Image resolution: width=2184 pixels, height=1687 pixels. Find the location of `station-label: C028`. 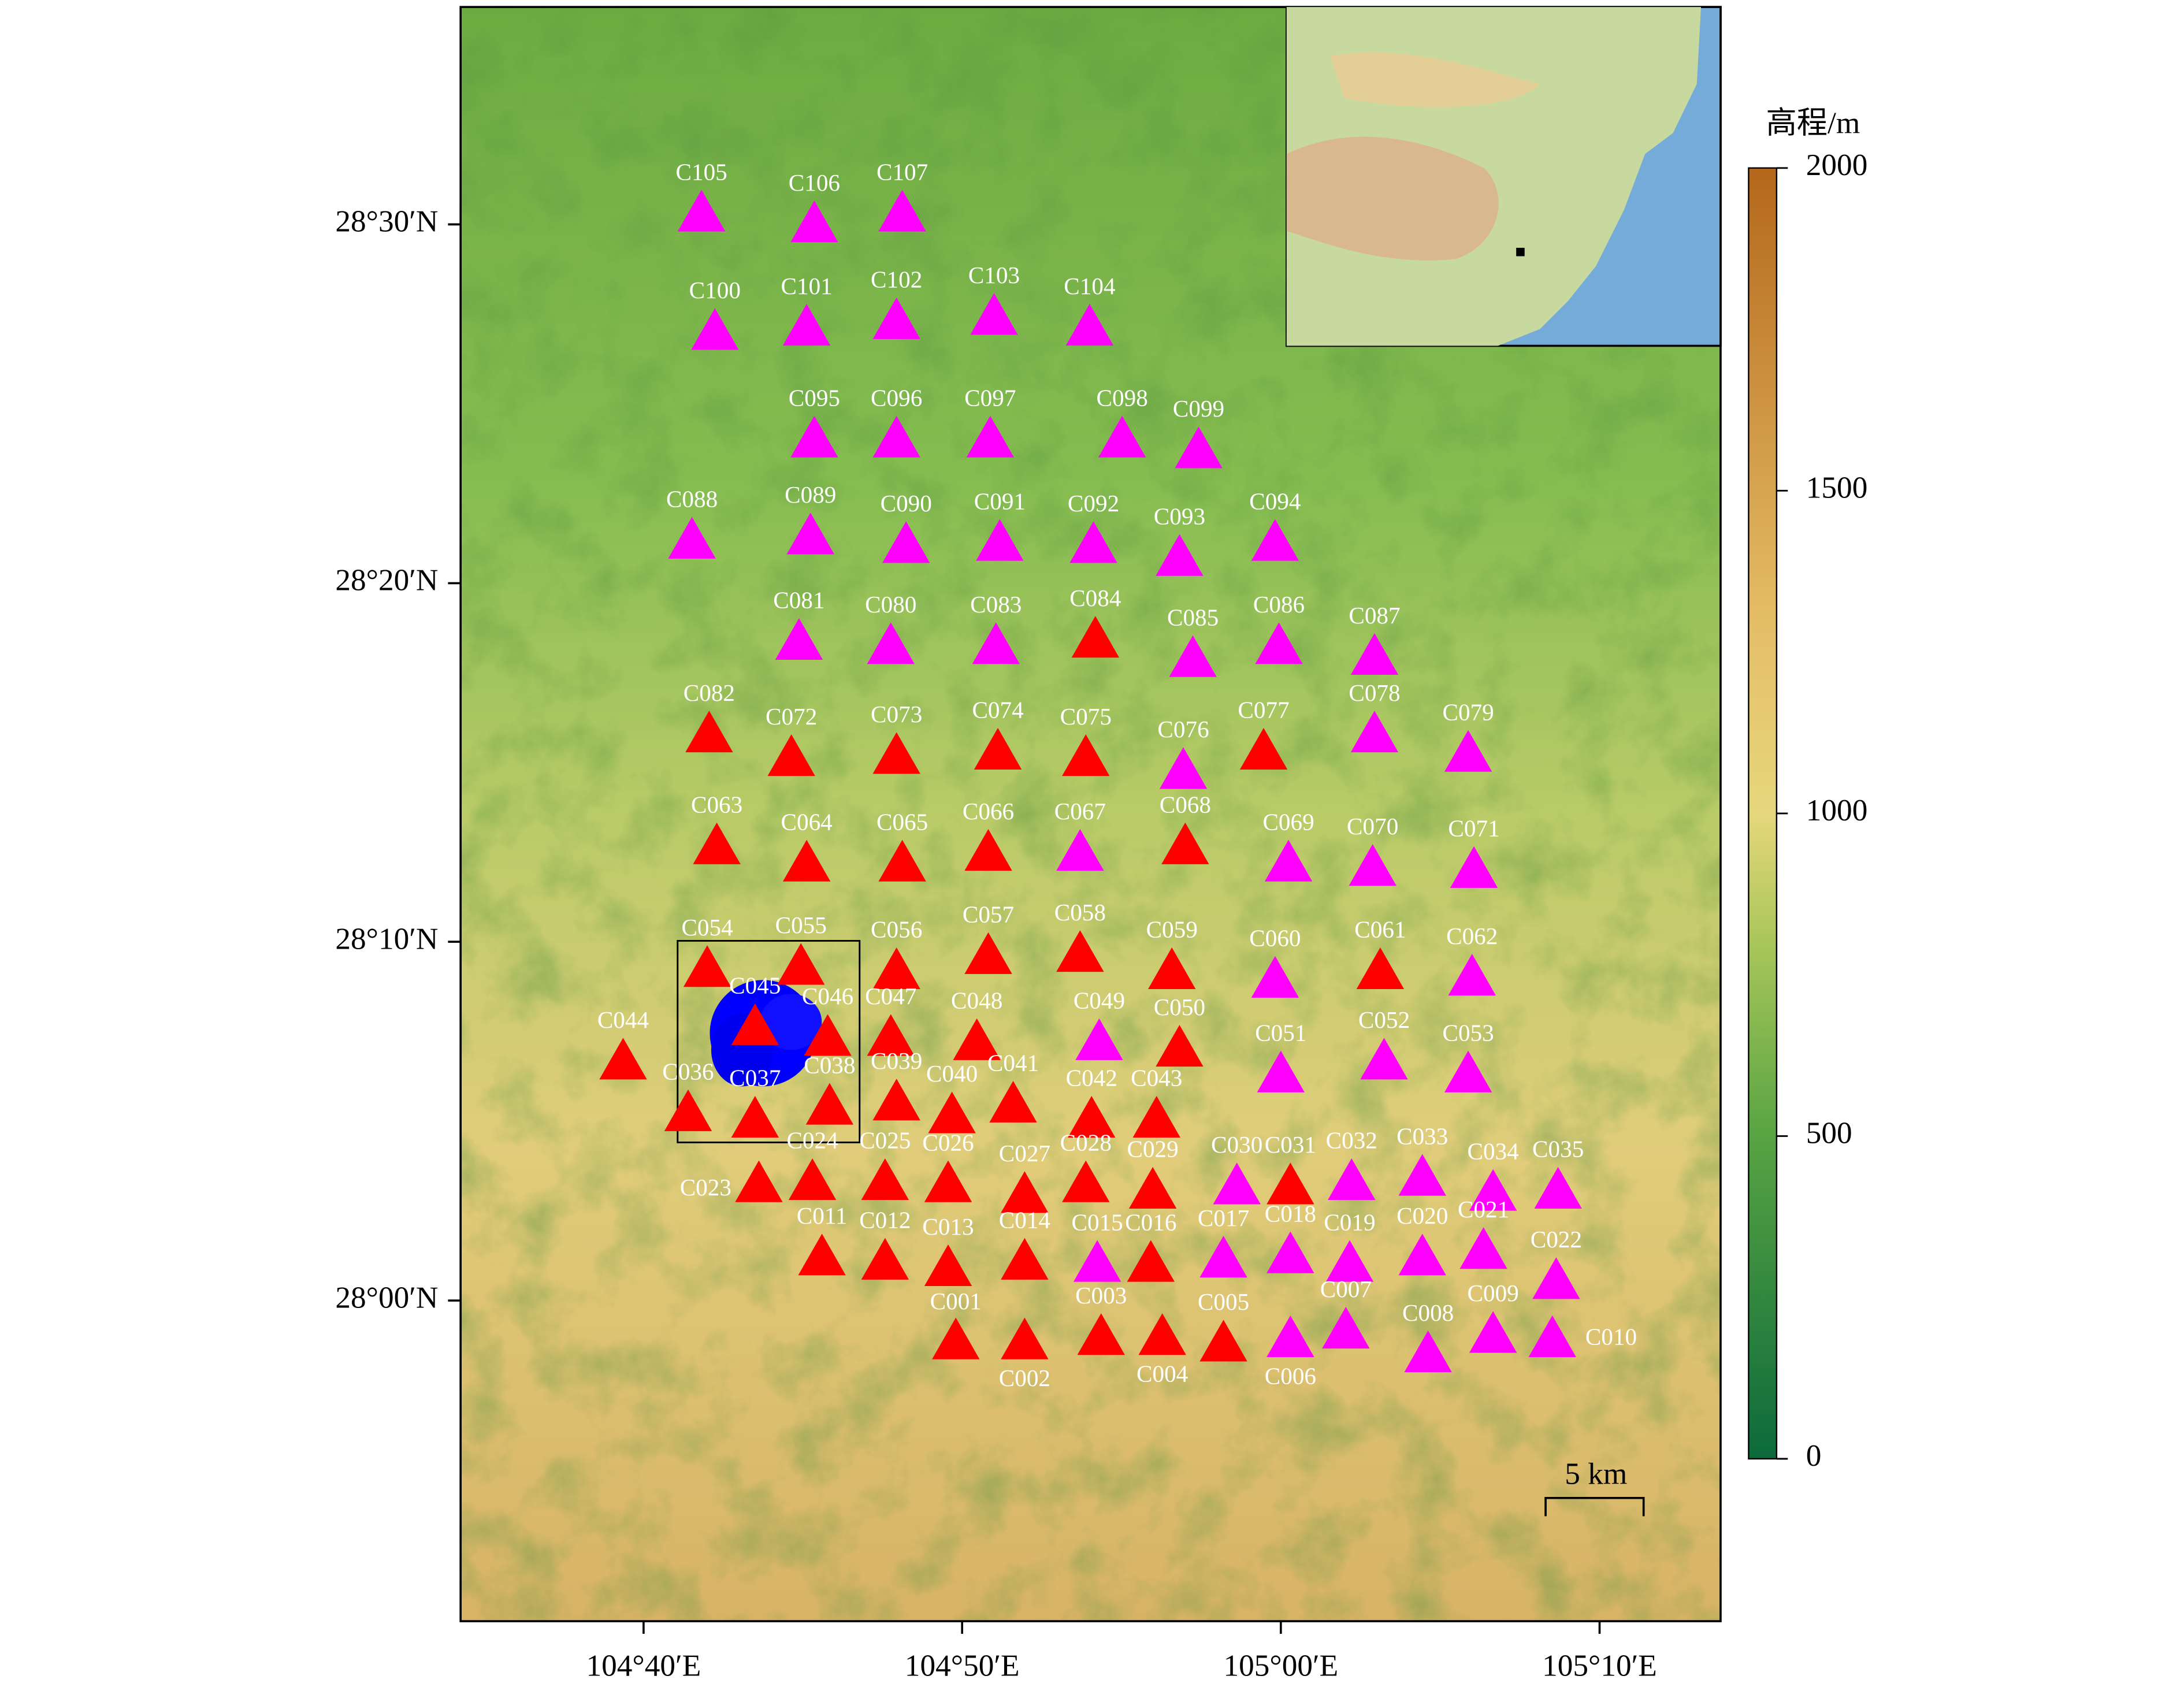

station-label: C028 is located at coordinates (1086, 1142).